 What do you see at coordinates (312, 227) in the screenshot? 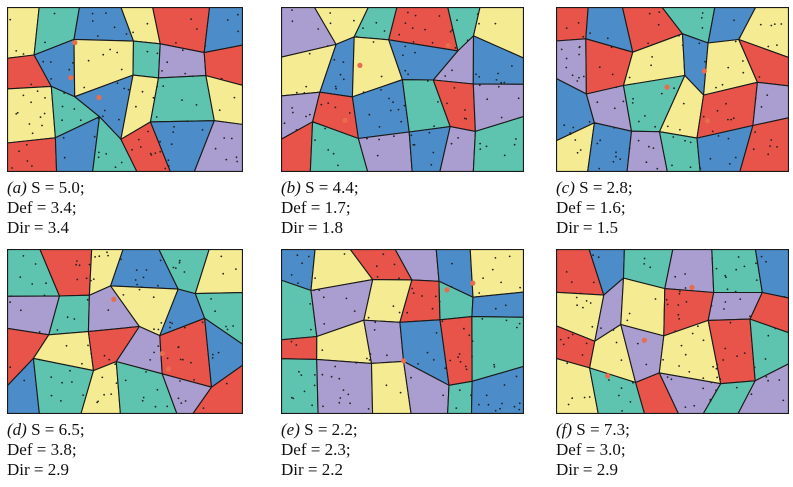
I see `caption-b-dir: Dir = 1.8` at bounding box center [312, 227].